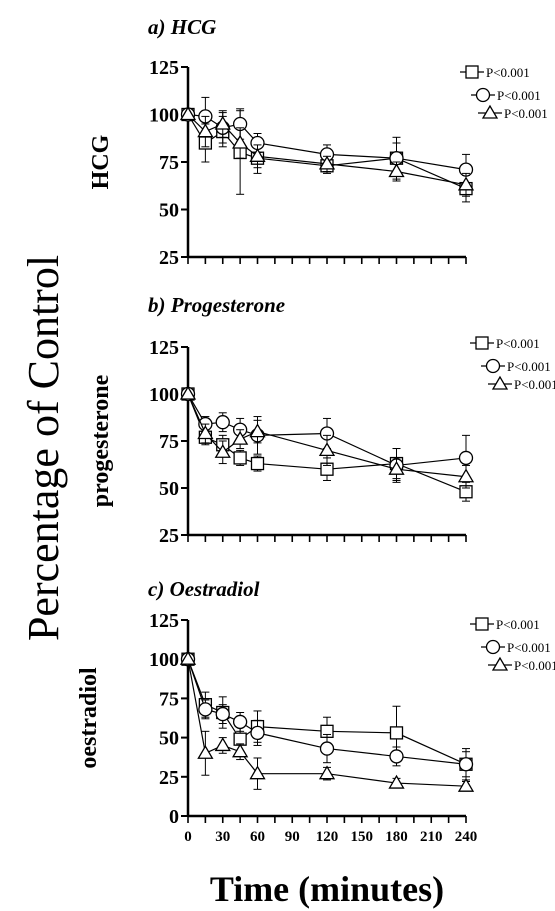 The image size is (555, 911). I want to click on x-tick-label: 210, so click(431, 837).